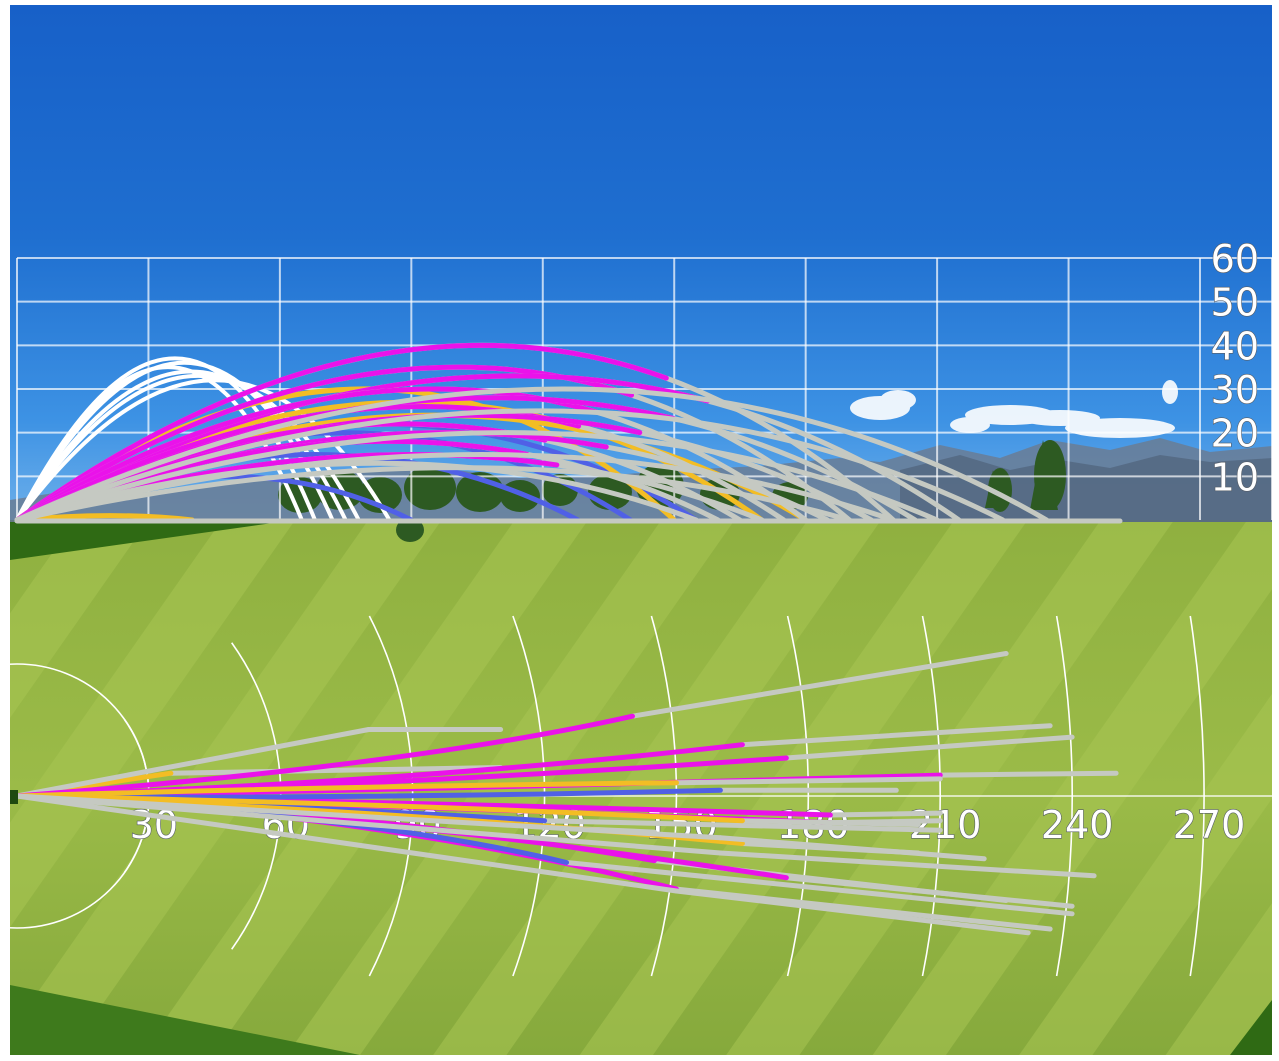  Describe the element at coordinates (1251, 1027) in the screenshot. I see `fairway-bottom-right-edge` at that location.